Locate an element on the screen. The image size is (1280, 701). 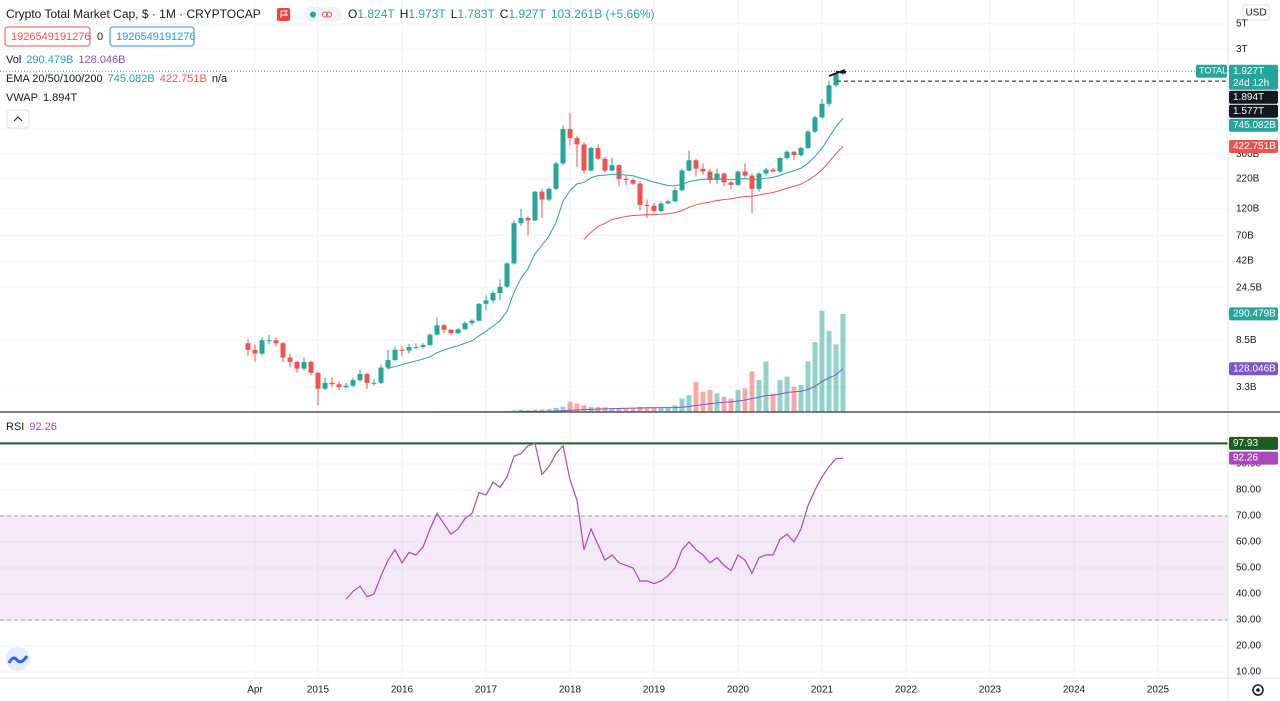
y-tick-label: 60.00 is located at coordinates (1248, 542).